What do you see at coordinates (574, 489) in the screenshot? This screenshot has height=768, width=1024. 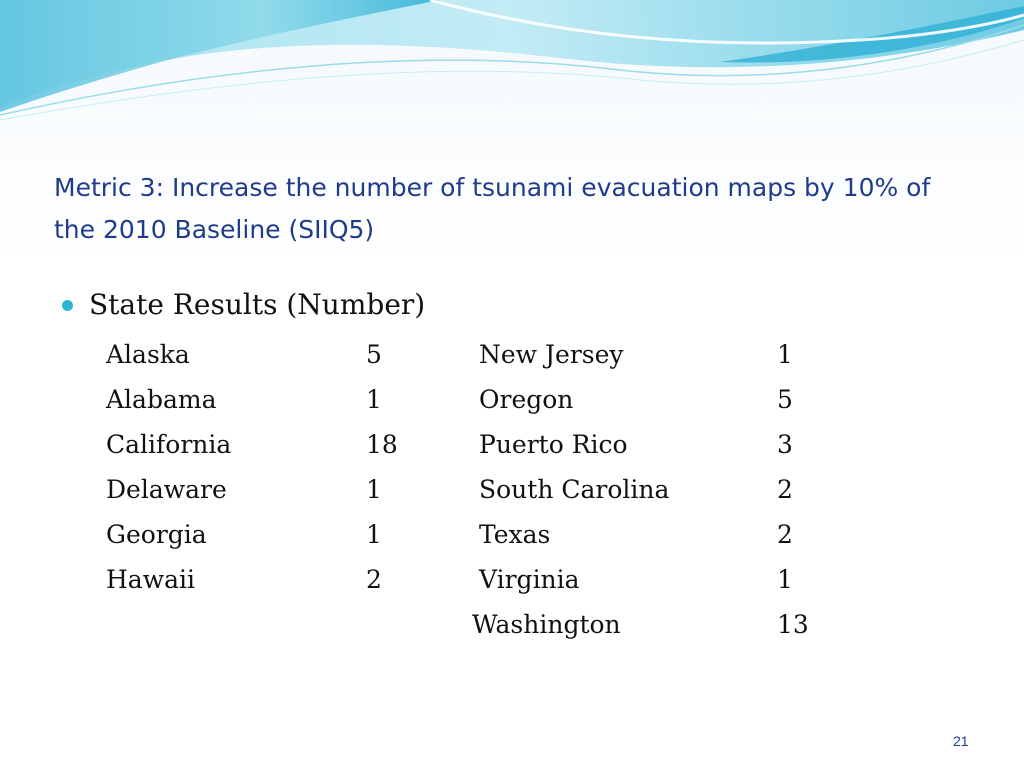 I see `state-name: South Carolina` at bounding box center [574, 489].